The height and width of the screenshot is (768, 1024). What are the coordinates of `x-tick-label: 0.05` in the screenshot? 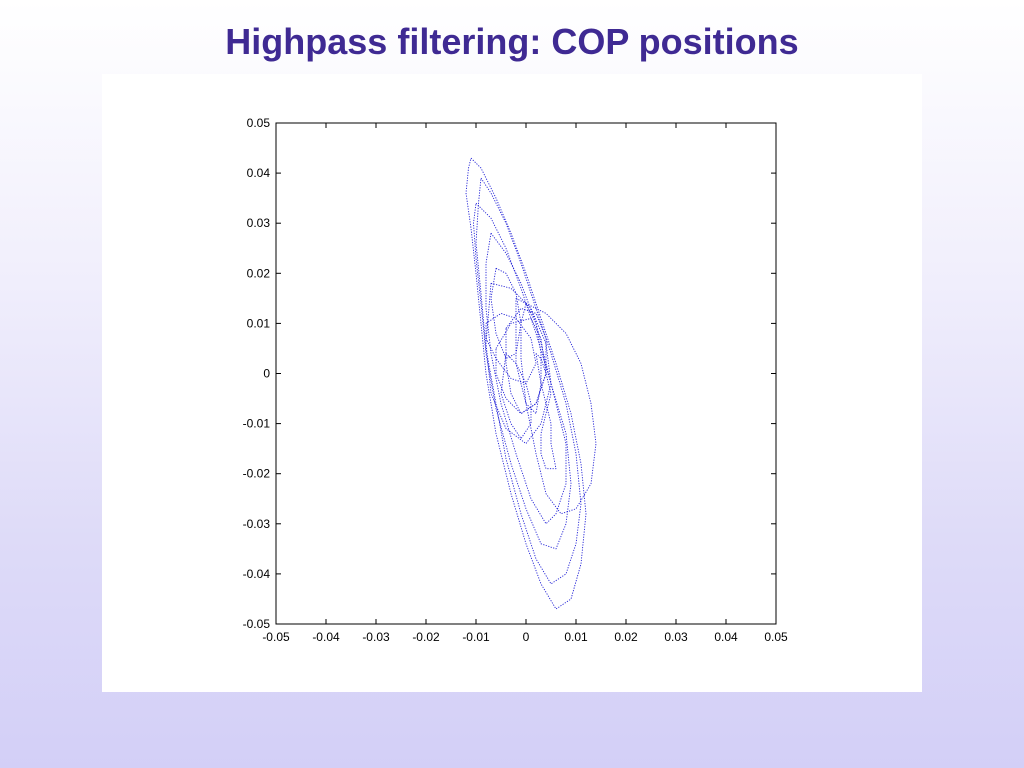 It's located at (776, 637).